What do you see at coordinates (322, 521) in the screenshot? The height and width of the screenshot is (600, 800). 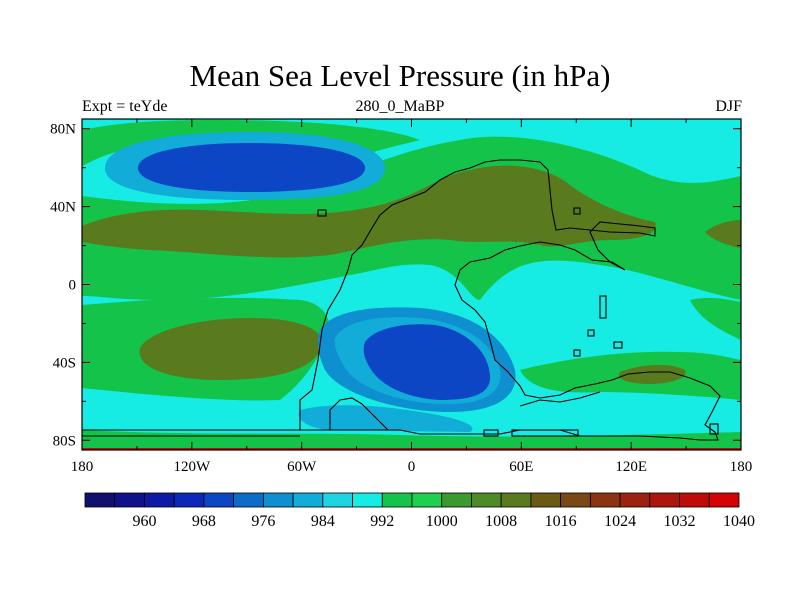 I see `colorbar-label: 984` at bounding box center [322, 521].